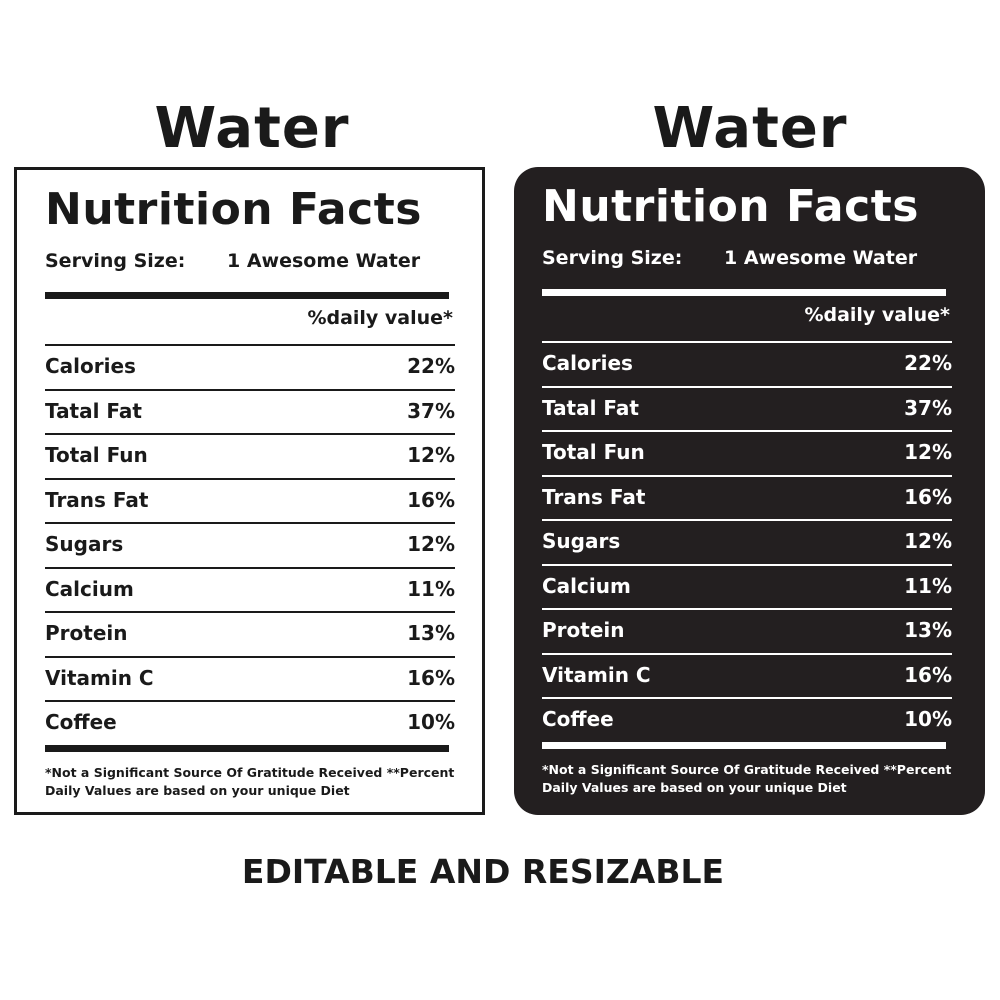 This screenshot has width=1000, height=1000. What do you see at coordinates (750, 128) in the screenshot?
I see `label-heading-right: Water` at bounding box center [750, 128].